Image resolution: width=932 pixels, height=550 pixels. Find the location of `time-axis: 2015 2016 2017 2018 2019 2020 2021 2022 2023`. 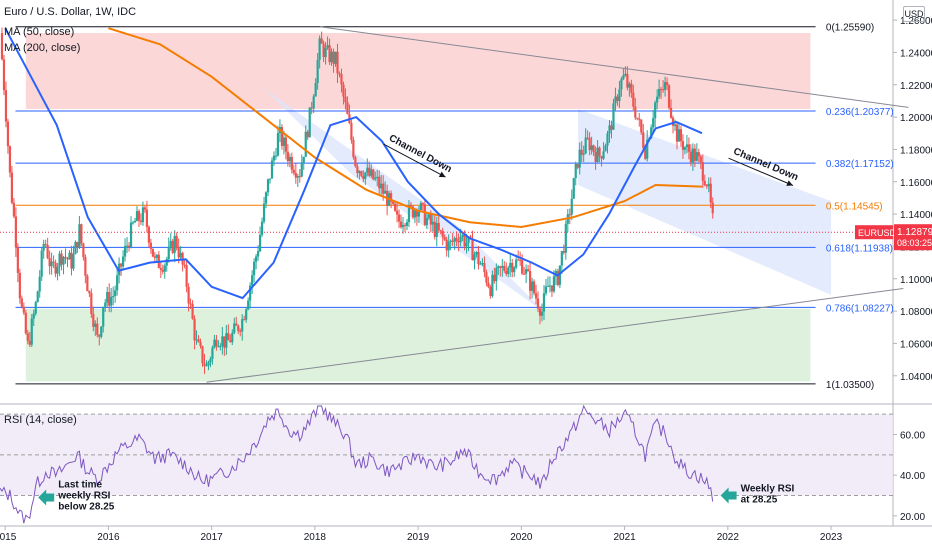

time-axis: 2015 2016 2017 2018 2019 2020 2021 2022 2023 is located at coordinates (421, 534).